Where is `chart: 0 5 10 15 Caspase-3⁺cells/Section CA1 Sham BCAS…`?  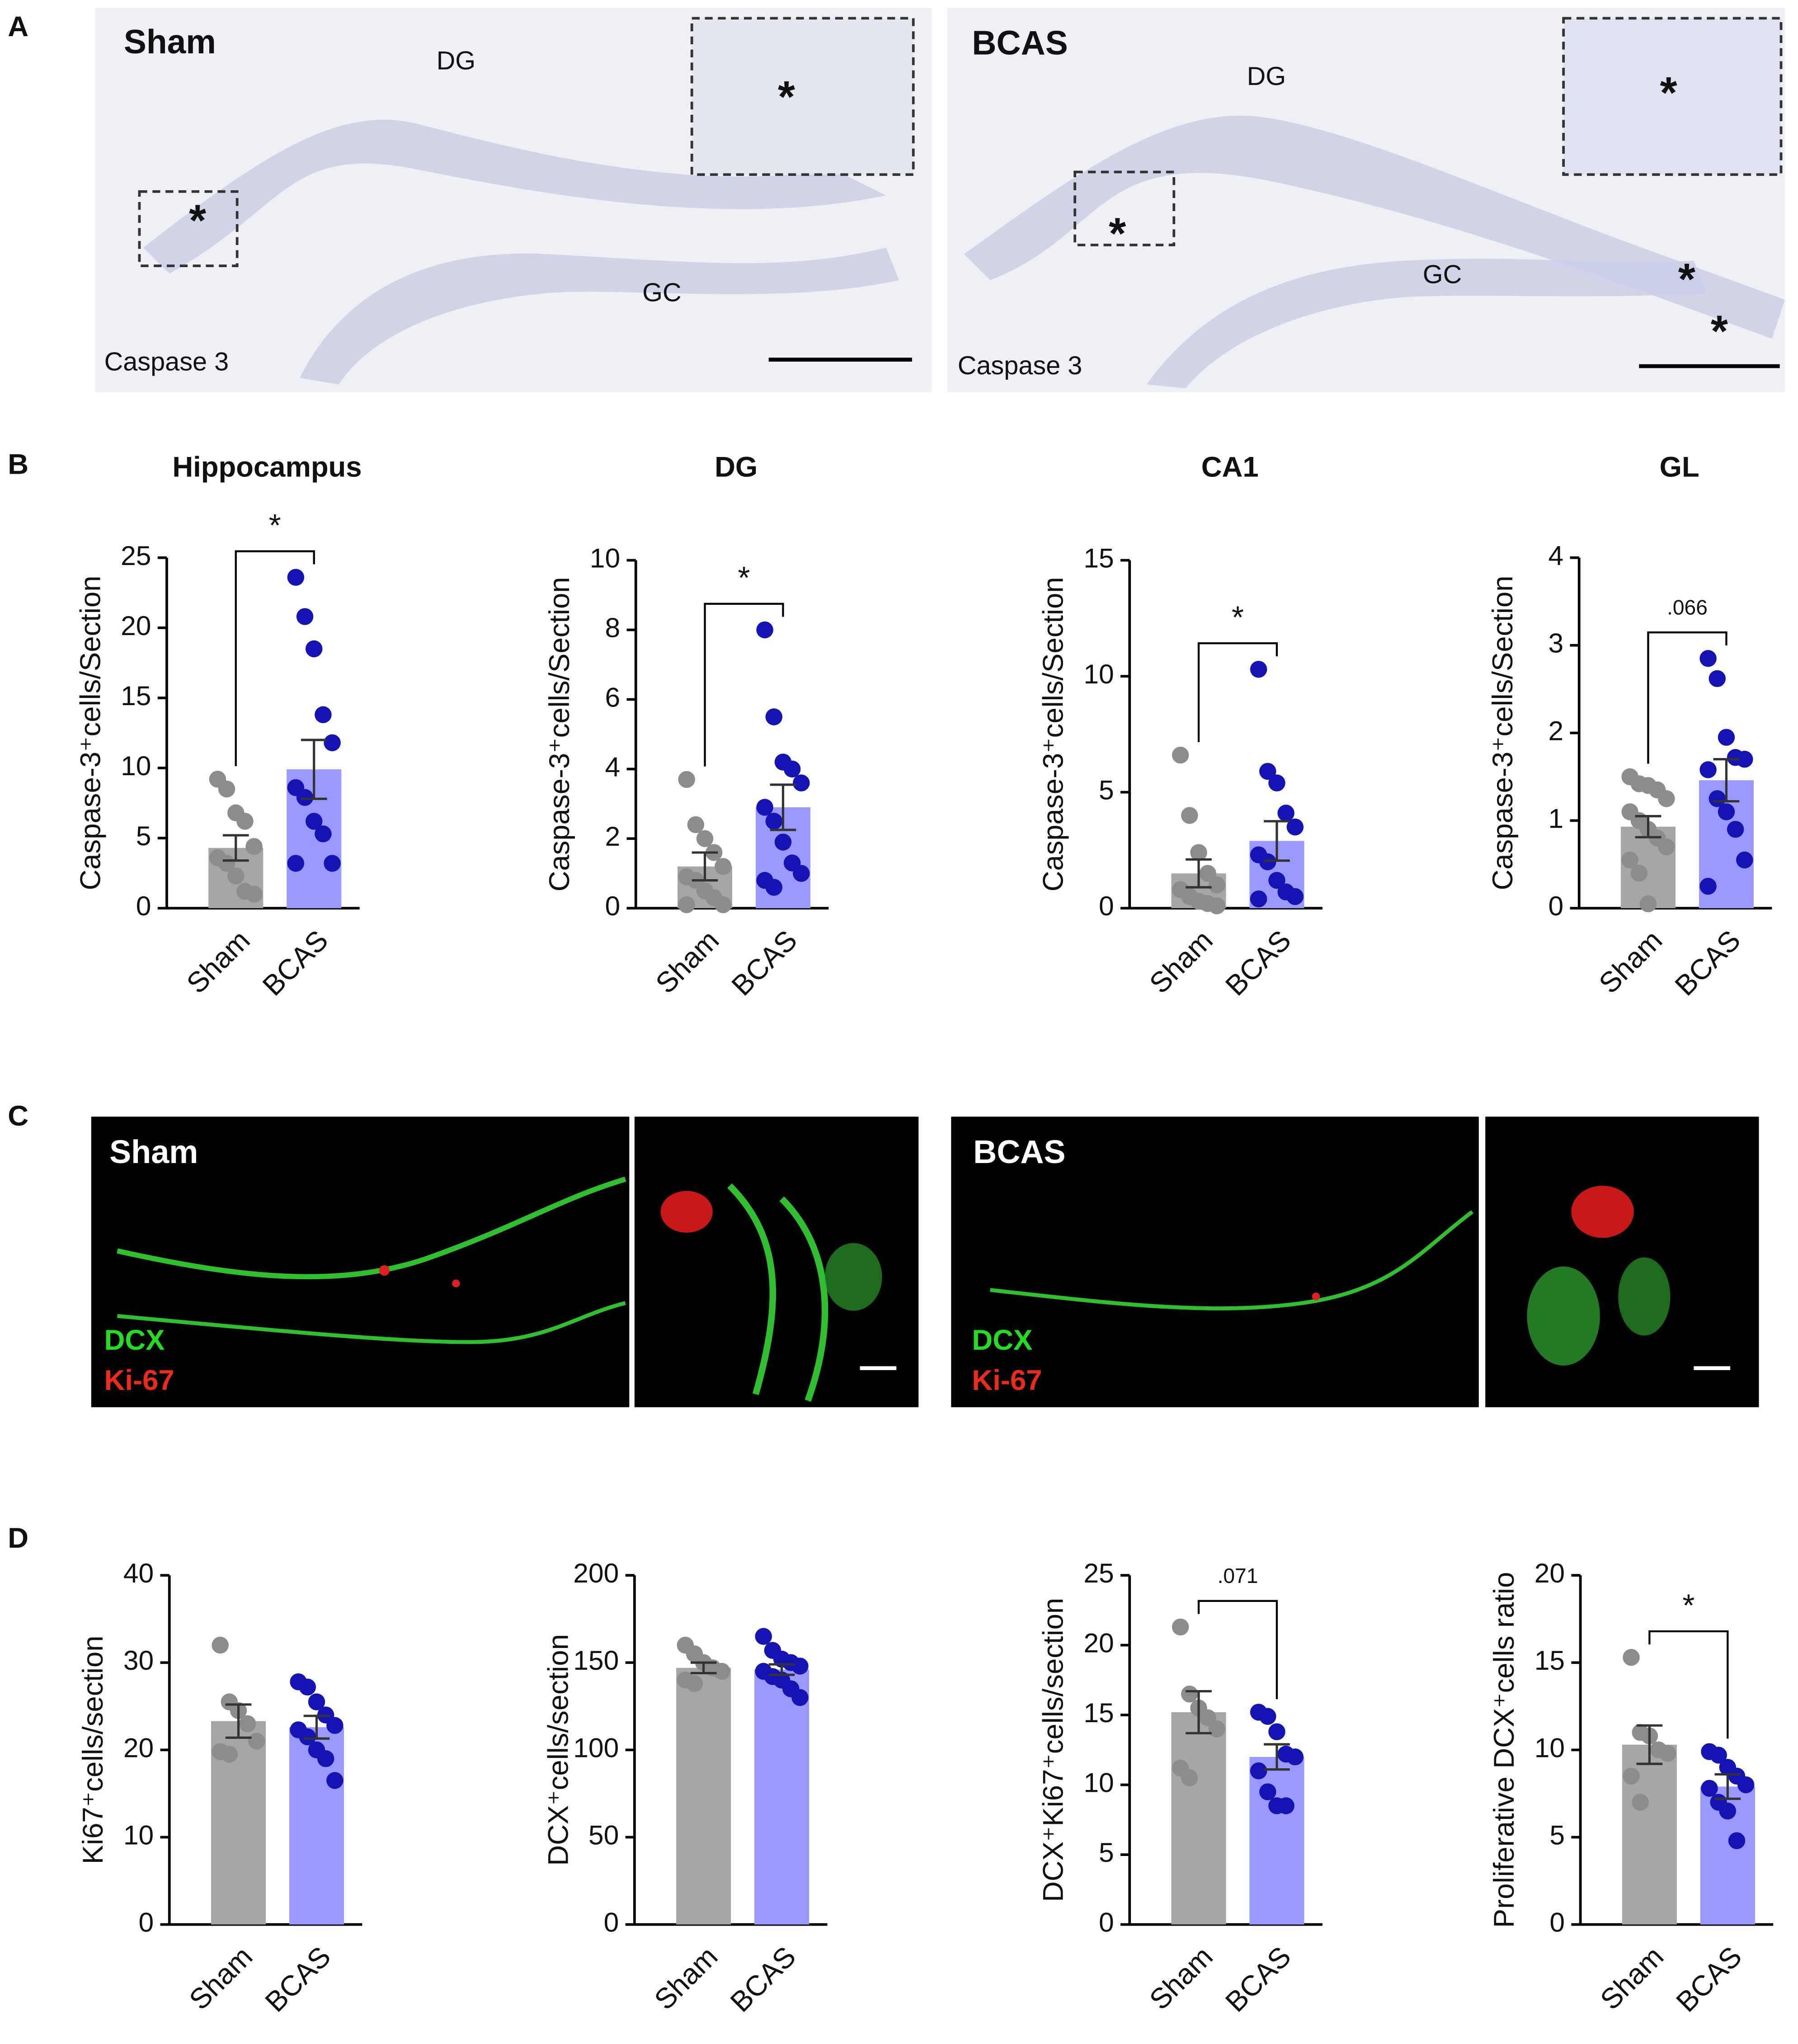 chart: 0 5 10 15 Caspase-3⁺cells/Section CA1 Sham BCAS… is located at coordinates (1180, 727).